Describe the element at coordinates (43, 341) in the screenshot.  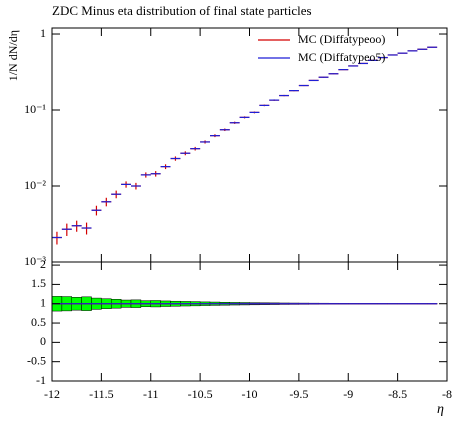
I see `y-tick-label: 0` at that location.